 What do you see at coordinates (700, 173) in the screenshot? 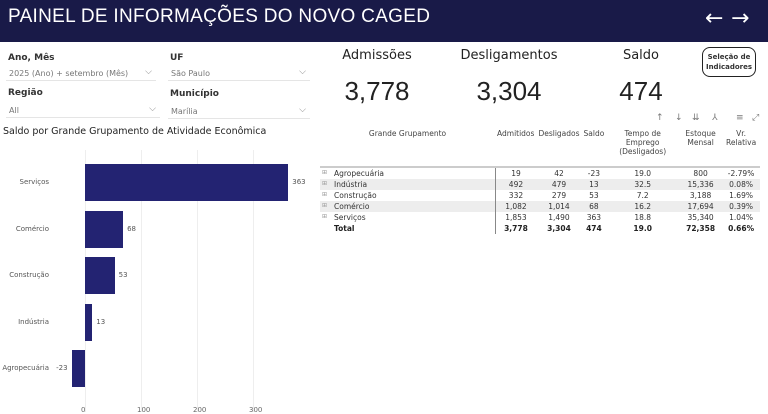
I see `table-cell: 800` at bounding box center [700, 173].